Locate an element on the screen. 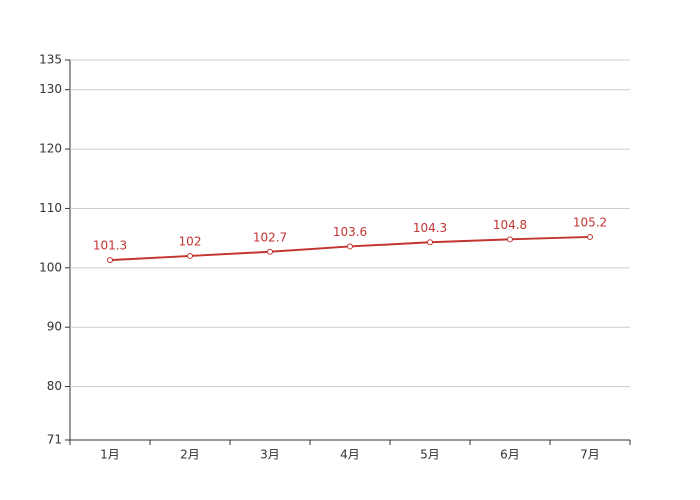  y-tick-label: 110 is located at coordinates (50, 208).